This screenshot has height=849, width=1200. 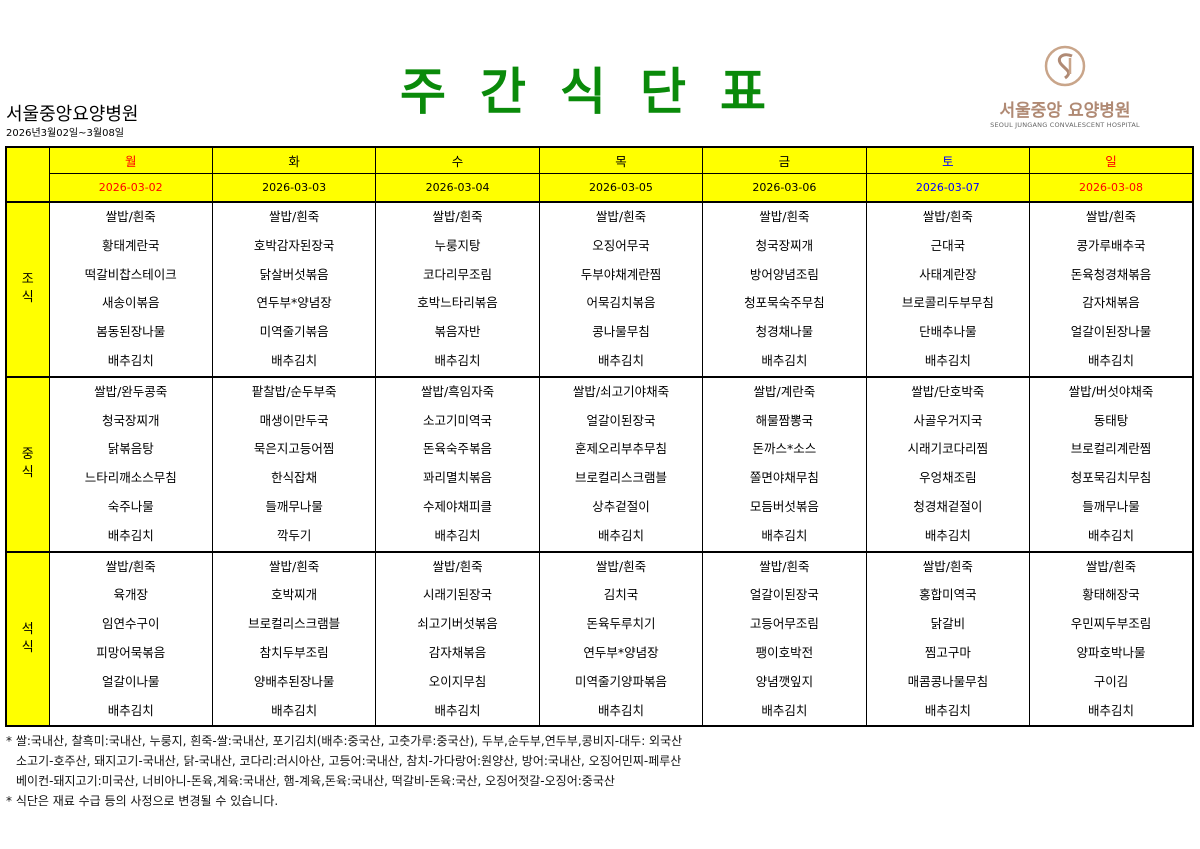 I want to click on menu-cell: 쌀밥/흰죽 육개장 임연수구이 피망어묵볶음 얼갈이나물 배추김치, so click(x=130, y=639).